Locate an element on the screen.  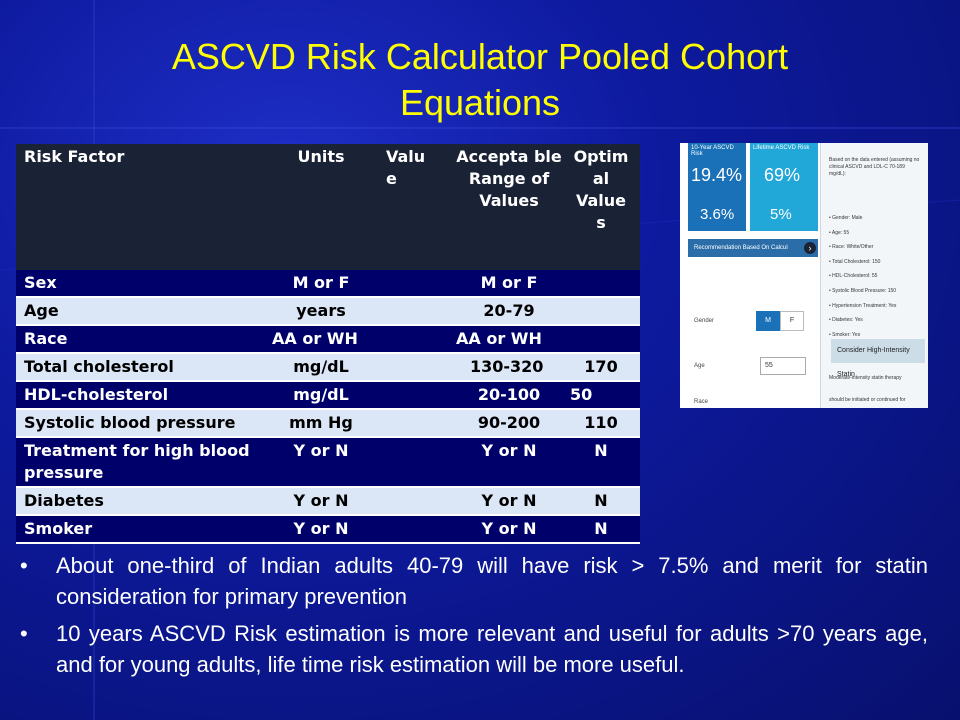
list-item: Diabetes: Yes is located at coordinates (862, 320).